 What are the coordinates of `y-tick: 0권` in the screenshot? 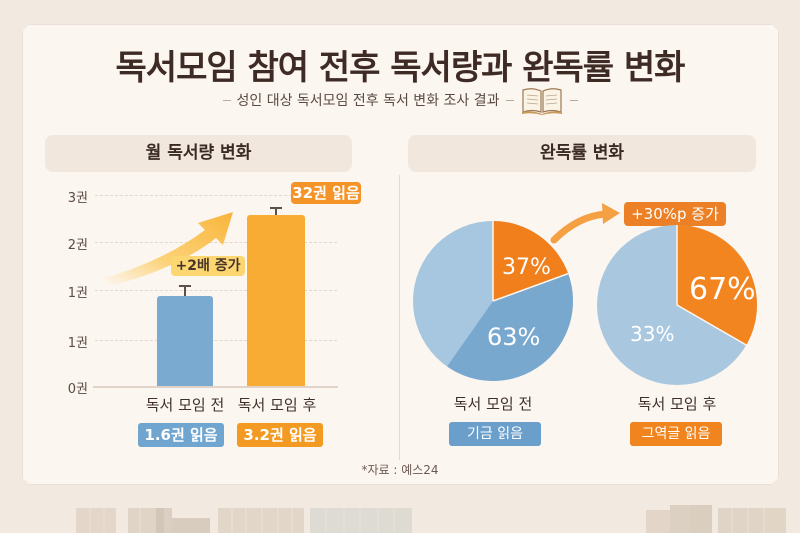 It's located at (77, 389).